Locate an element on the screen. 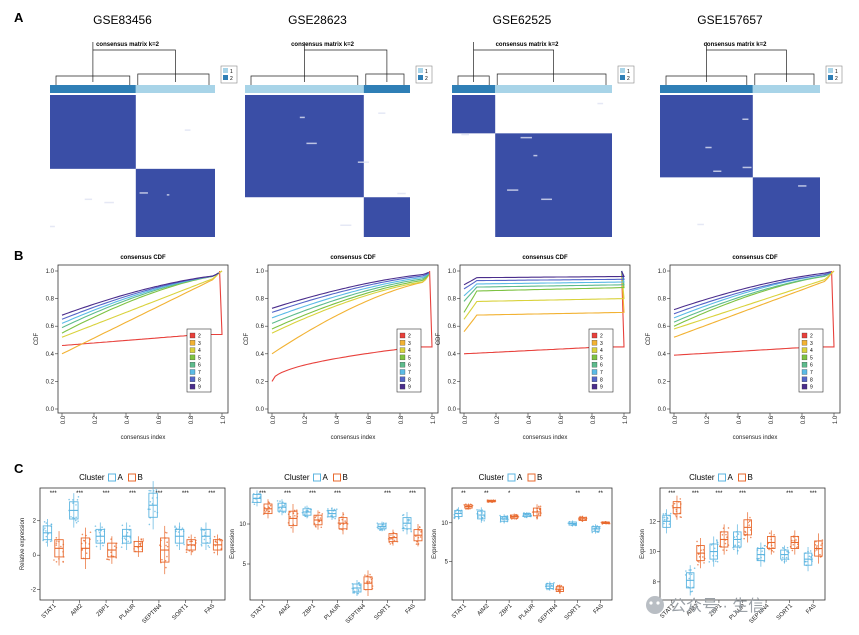 This screenshot has width=859, height=635. cdf-legend-label: 4 is located at coordinates (409, 351).